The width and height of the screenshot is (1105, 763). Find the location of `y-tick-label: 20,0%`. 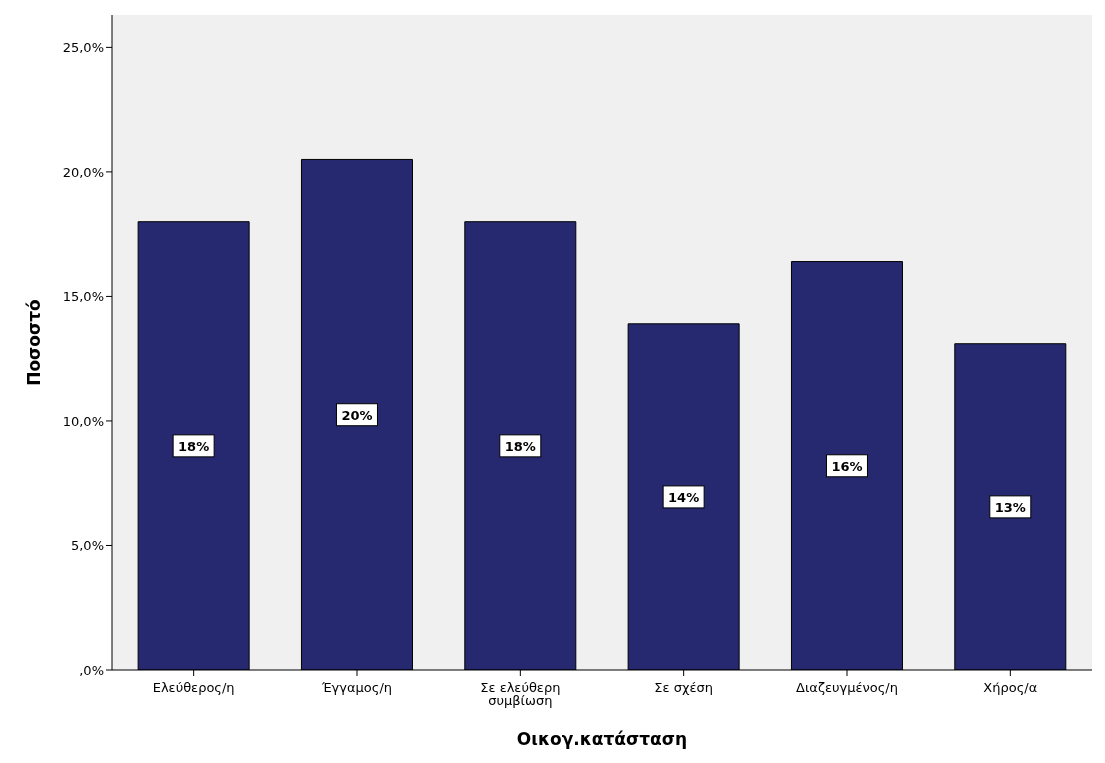

y-tick-label: 20,0% is located at coordinates (83, 172).